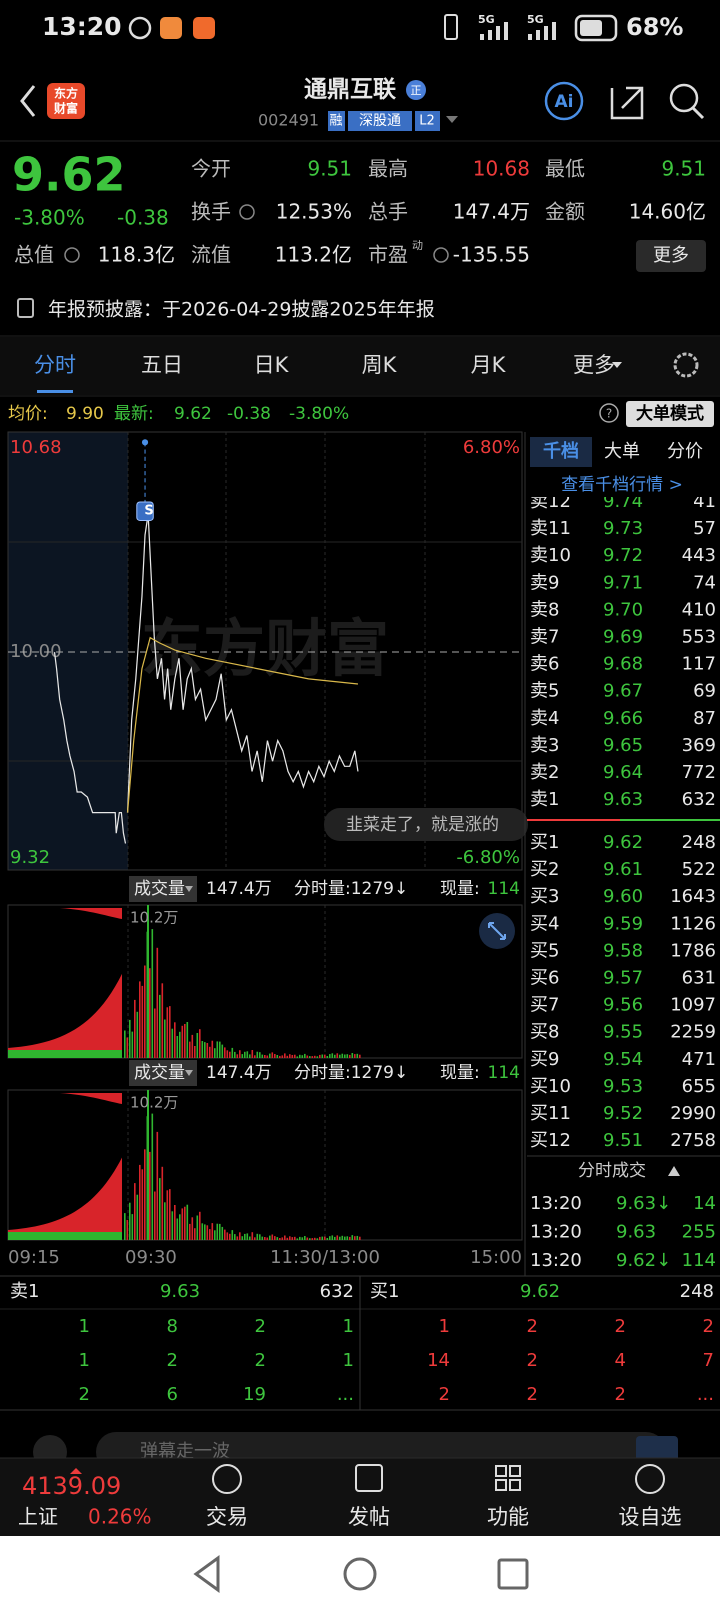 The width and height of the screenshot is (720, 1612). I want to click on book-price: 9.63, so click(623, 799).